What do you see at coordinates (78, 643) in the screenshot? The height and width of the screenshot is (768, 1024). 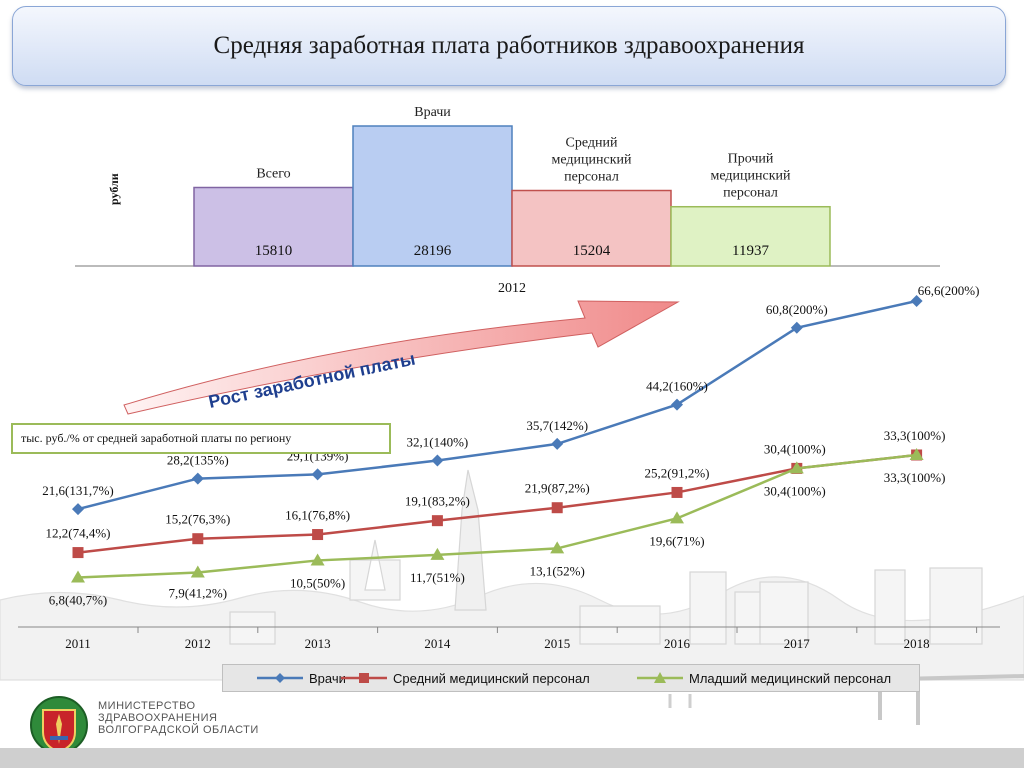 I see `x-tick-label-0: 2011` at bounding box center [78, 643].